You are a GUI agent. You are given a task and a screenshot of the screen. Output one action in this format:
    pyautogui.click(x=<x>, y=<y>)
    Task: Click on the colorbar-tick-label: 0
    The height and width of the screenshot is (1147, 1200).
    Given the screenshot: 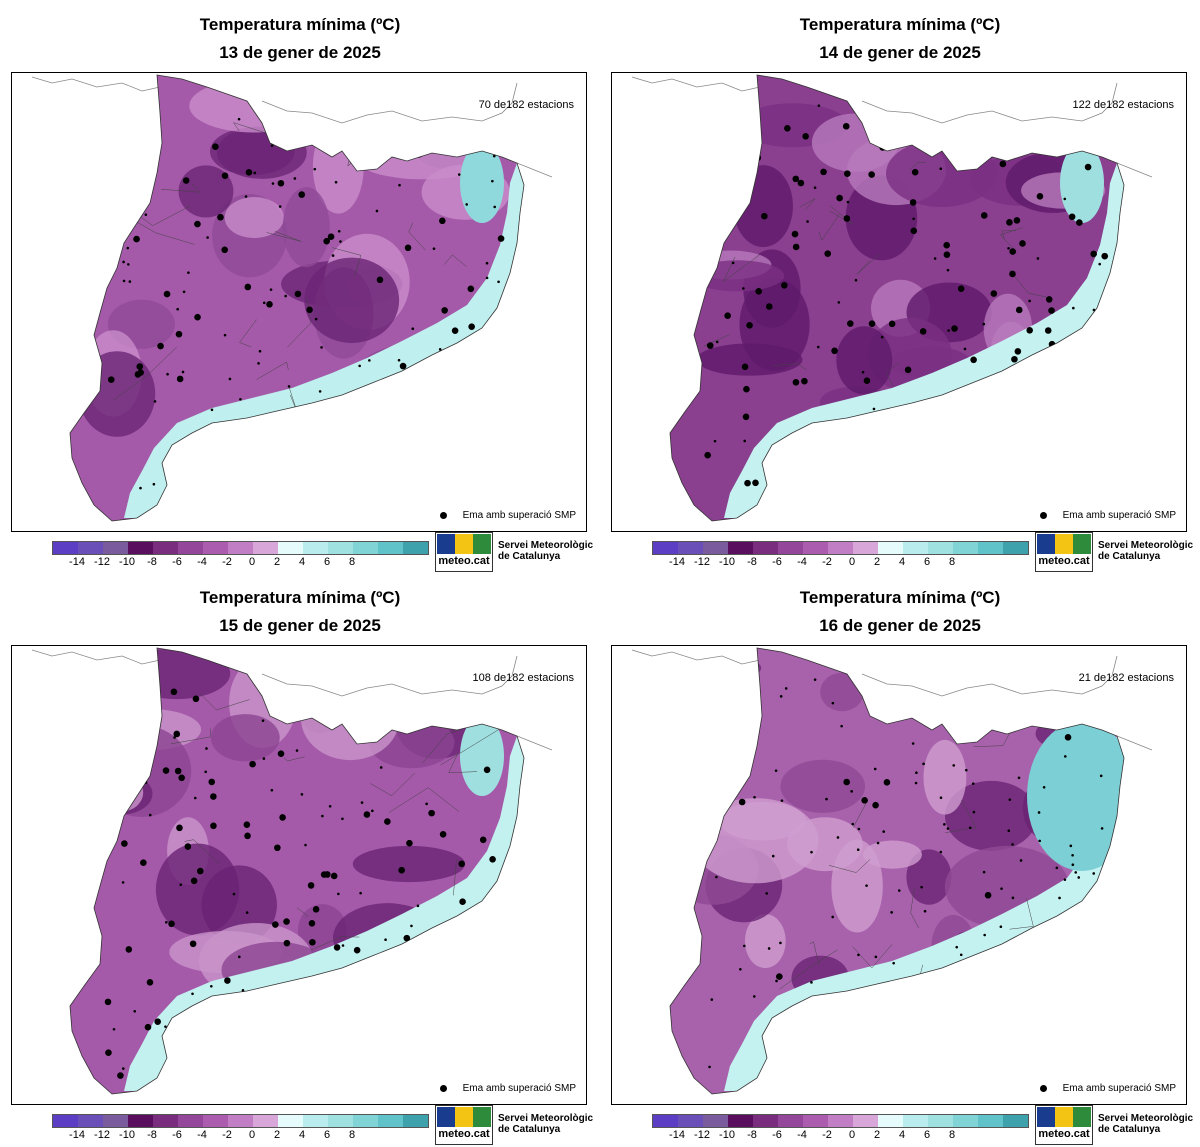 What is the action you would take?
    pyautogui.click(x=852, y=1135)
    